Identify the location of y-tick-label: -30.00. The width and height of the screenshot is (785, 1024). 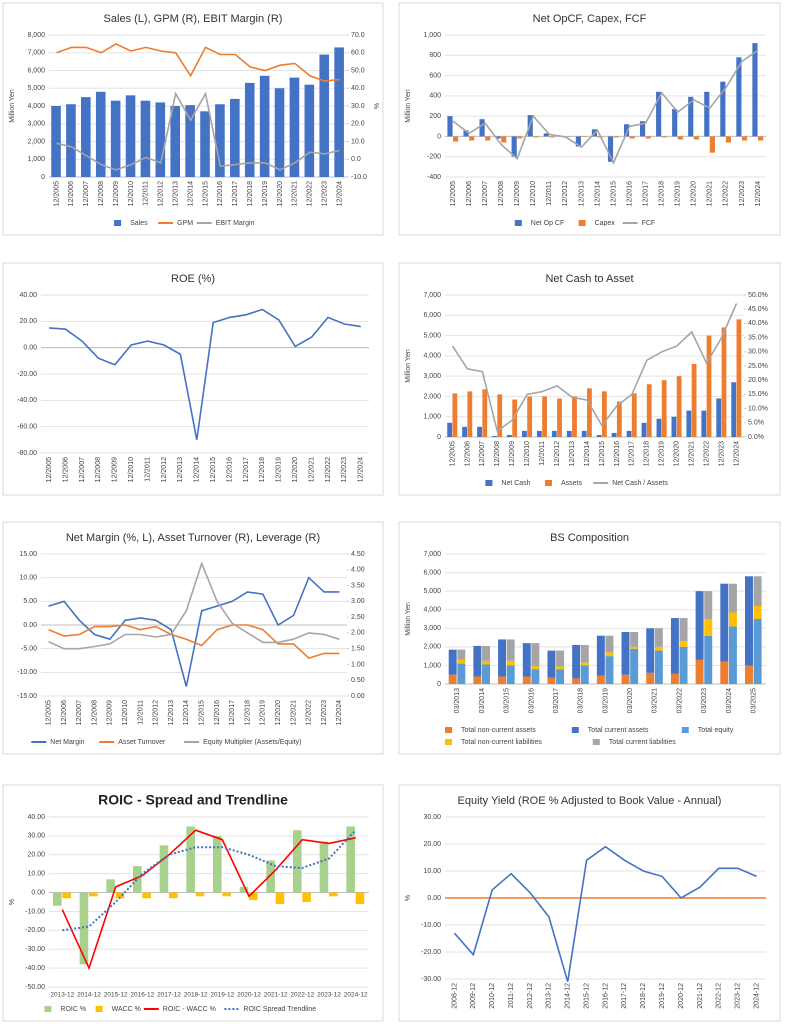
(35, 949).